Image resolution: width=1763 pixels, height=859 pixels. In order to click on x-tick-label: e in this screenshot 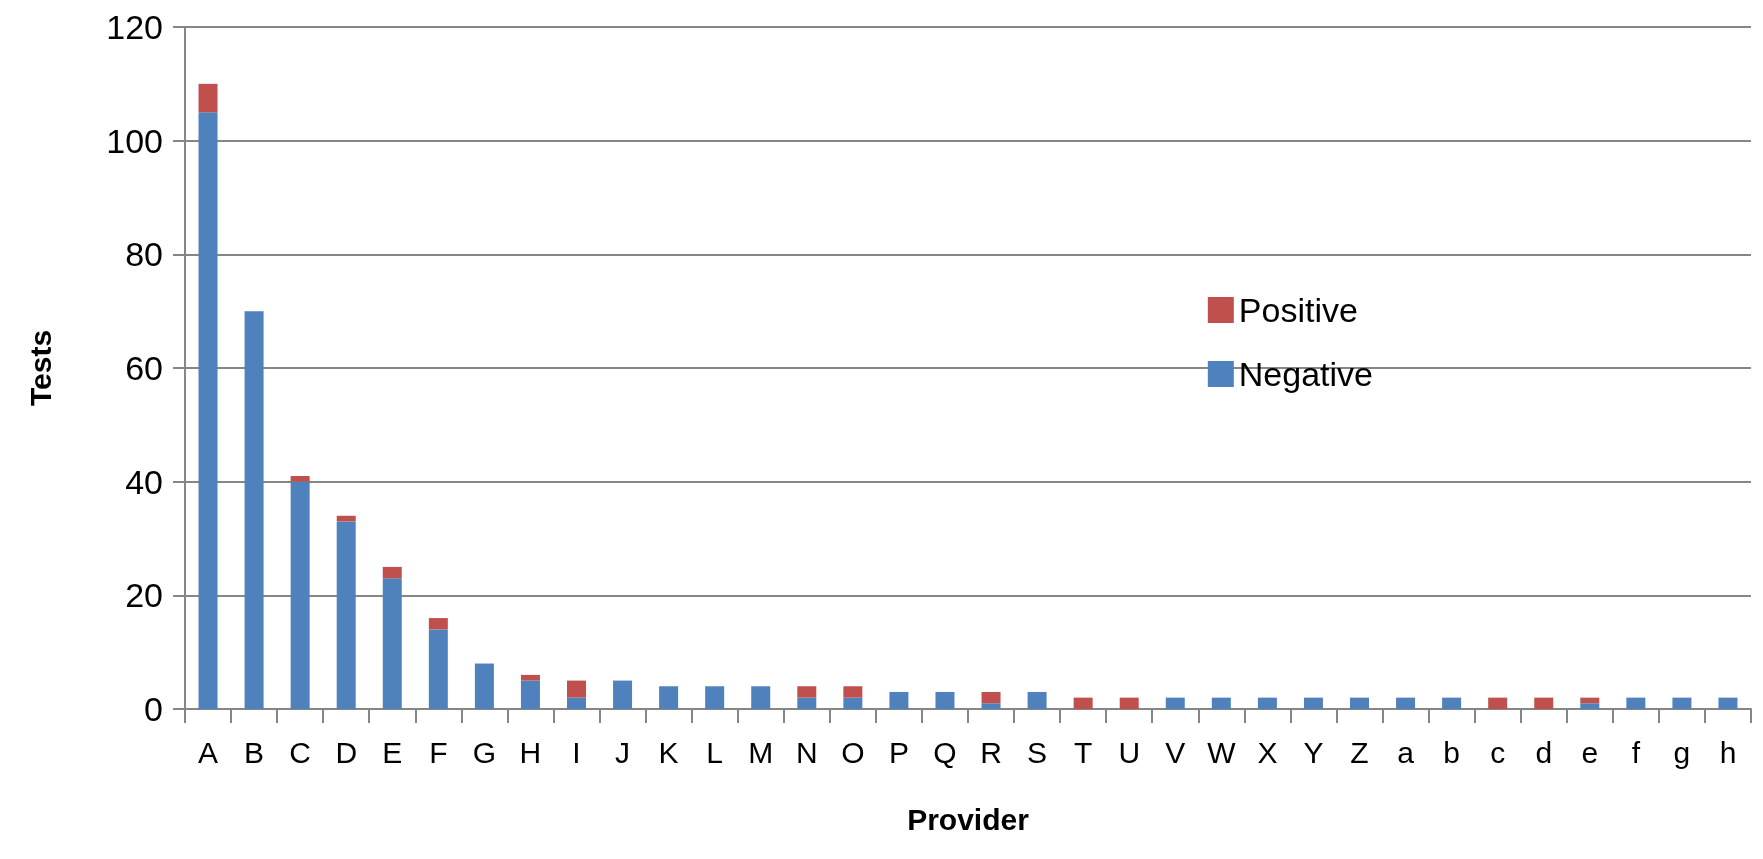, I will do `click(1590, 752)`.